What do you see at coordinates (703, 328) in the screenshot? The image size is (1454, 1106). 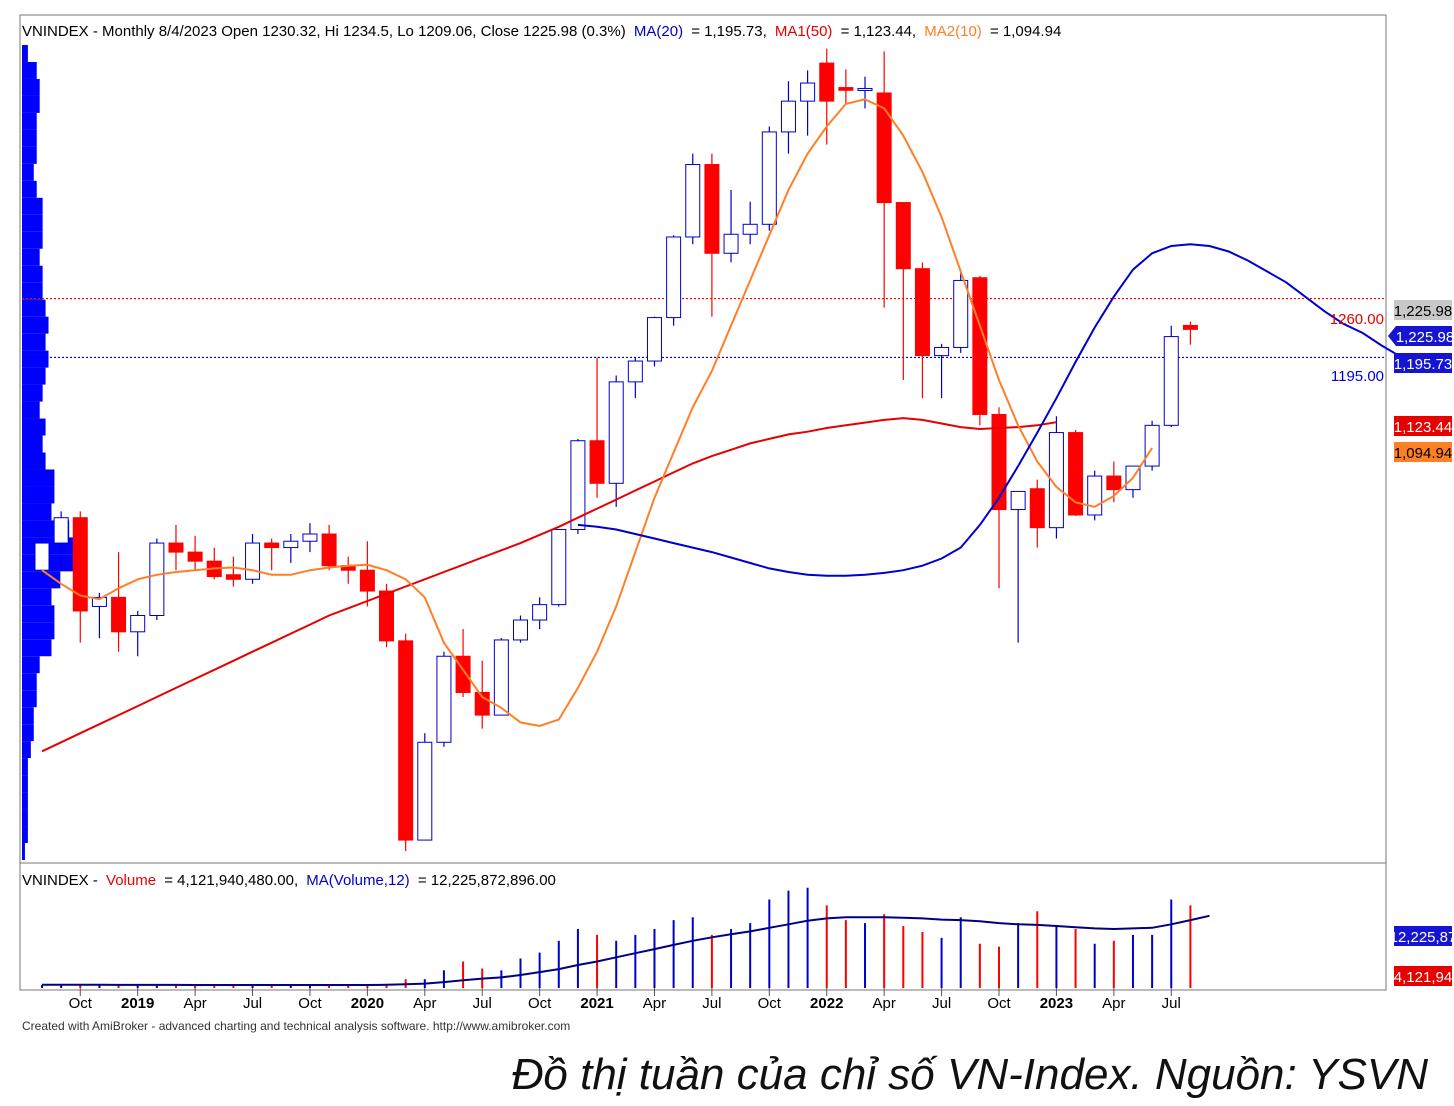 I see `horizontal-lines` at bounding box center [703, 328].